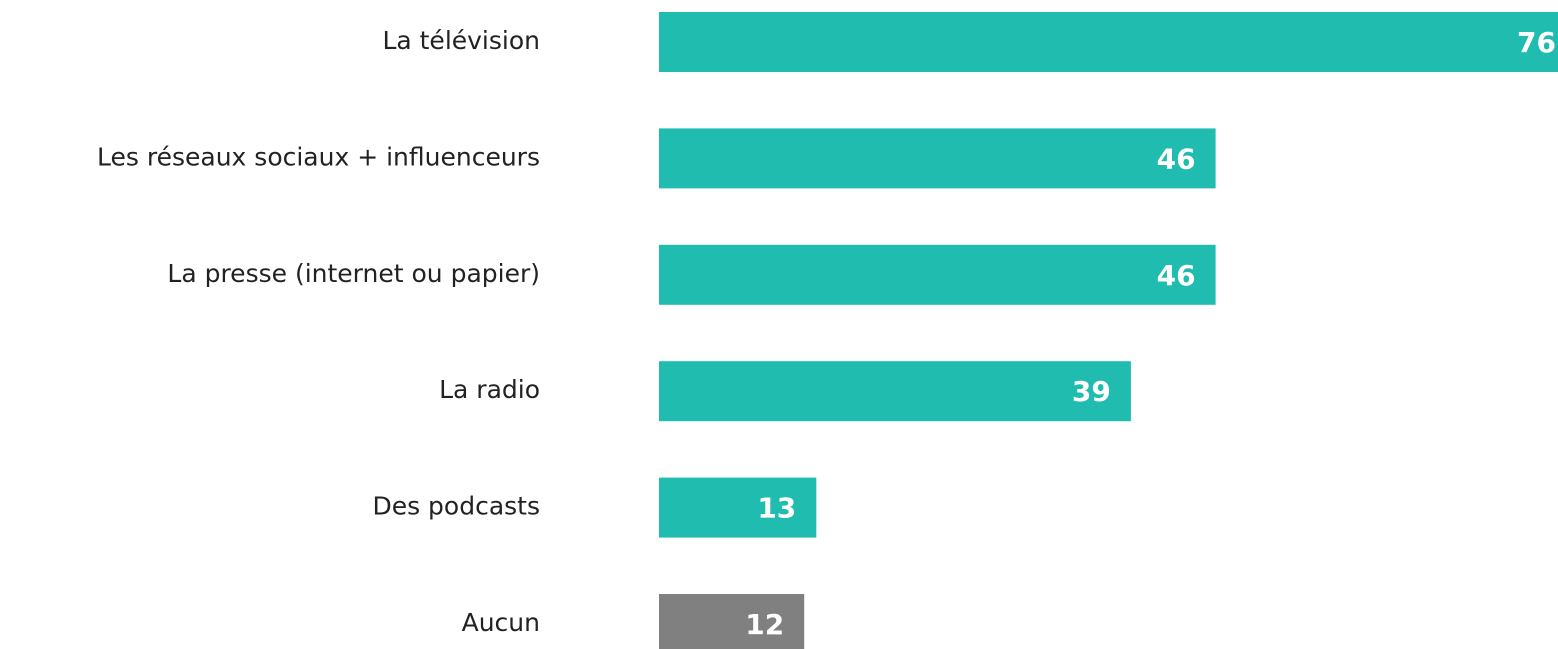  What do you see at coordinates (501, 622) in the screenshot?
I see `category-label: Aucun` at bounding box center [501, 622].